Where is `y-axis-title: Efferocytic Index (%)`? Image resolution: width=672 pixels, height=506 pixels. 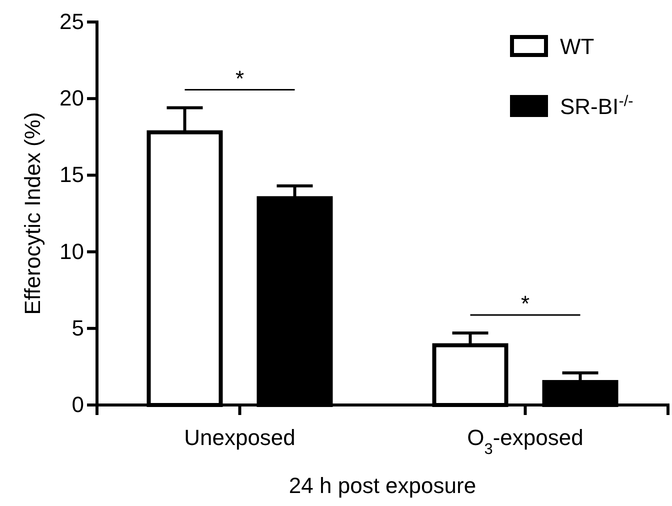
y-axis-title: Efferocytic Index (%) is located at coordinates (32, 213).